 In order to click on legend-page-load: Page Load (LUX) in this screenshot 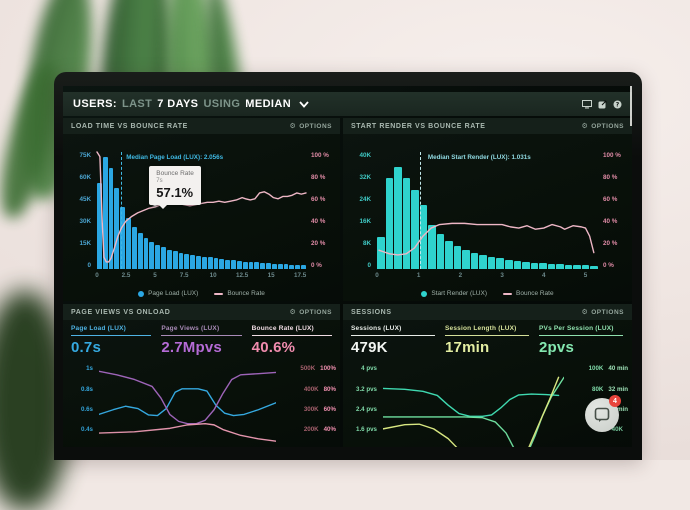, I will do `click(168, 293)`.